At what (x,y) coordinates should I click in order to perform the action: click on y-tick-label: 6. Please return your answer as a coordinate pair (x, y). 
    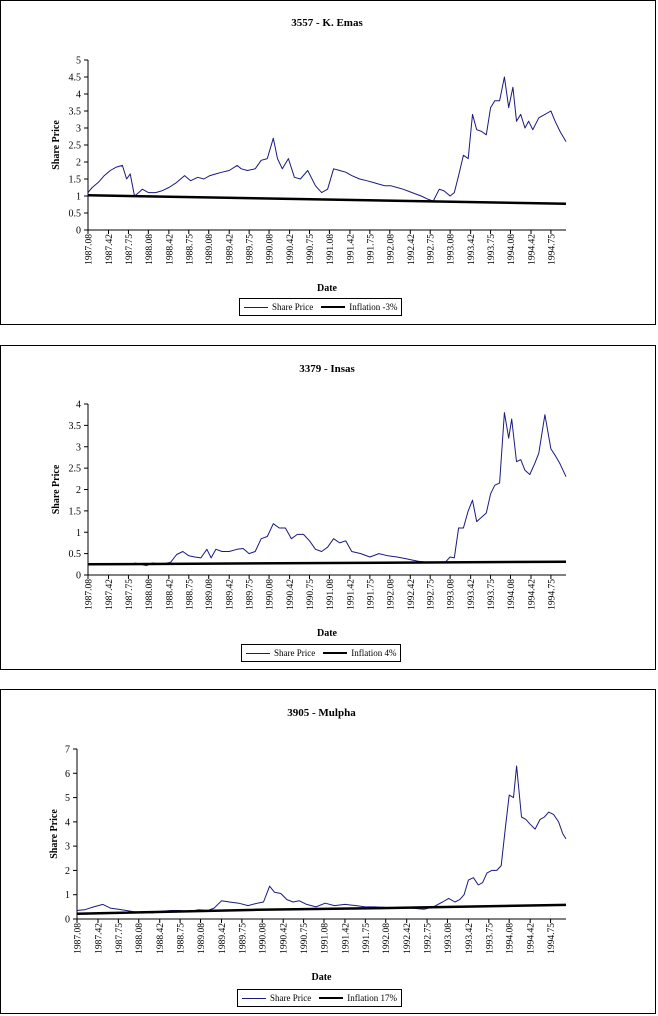
    Looking at the image, I should click on (67, 774).